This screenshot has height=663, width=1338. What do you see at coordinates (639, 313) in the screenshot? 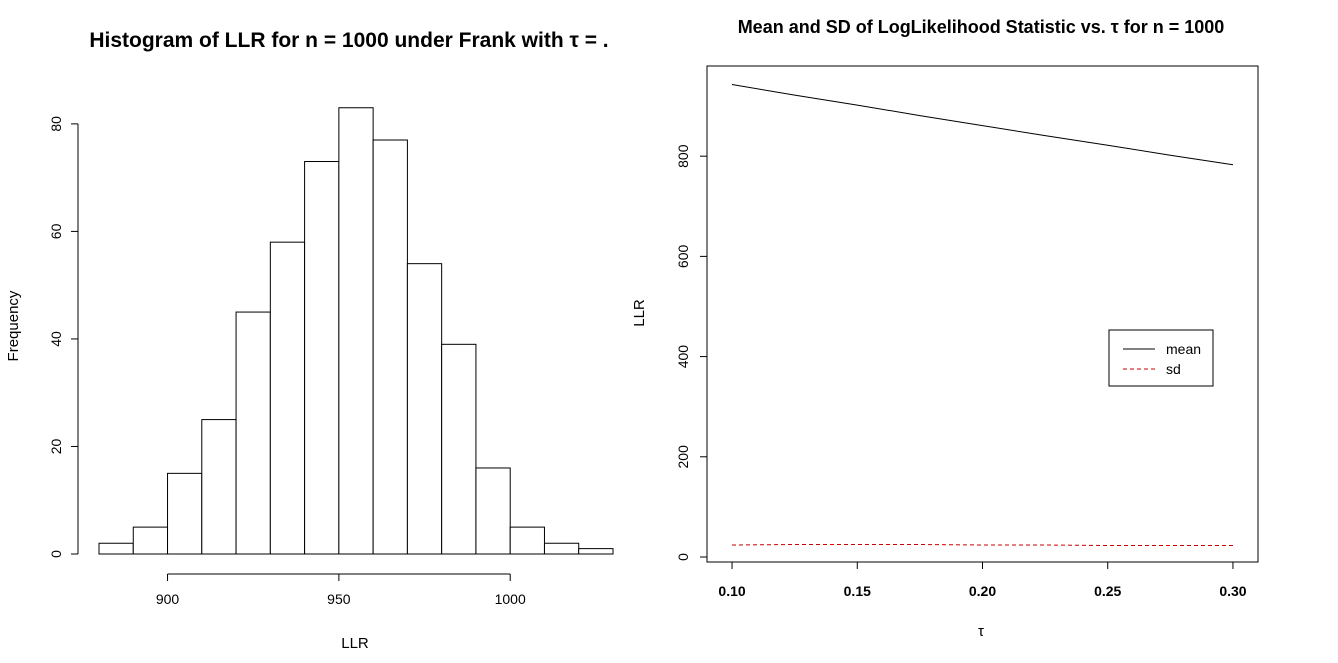
I see `line-chart-y-axis-label: LLR` at bounding box center [639, 313].